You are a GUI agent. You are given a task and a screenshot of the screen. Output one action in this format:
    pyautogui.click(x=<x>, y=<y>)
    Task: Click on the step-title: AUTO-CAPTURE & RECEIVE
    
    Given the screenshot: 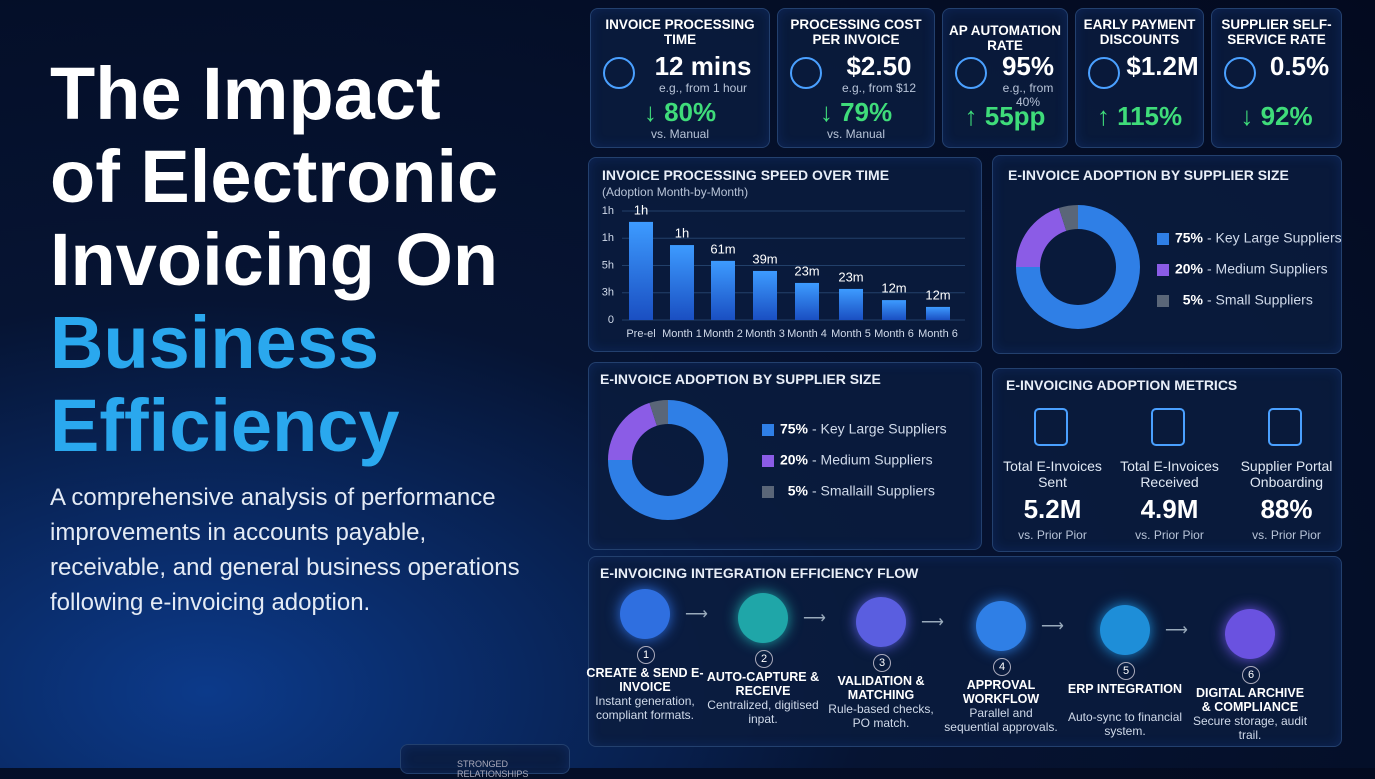 What is the action you would take?
    pyautogui.click(x=763, y=684)
    